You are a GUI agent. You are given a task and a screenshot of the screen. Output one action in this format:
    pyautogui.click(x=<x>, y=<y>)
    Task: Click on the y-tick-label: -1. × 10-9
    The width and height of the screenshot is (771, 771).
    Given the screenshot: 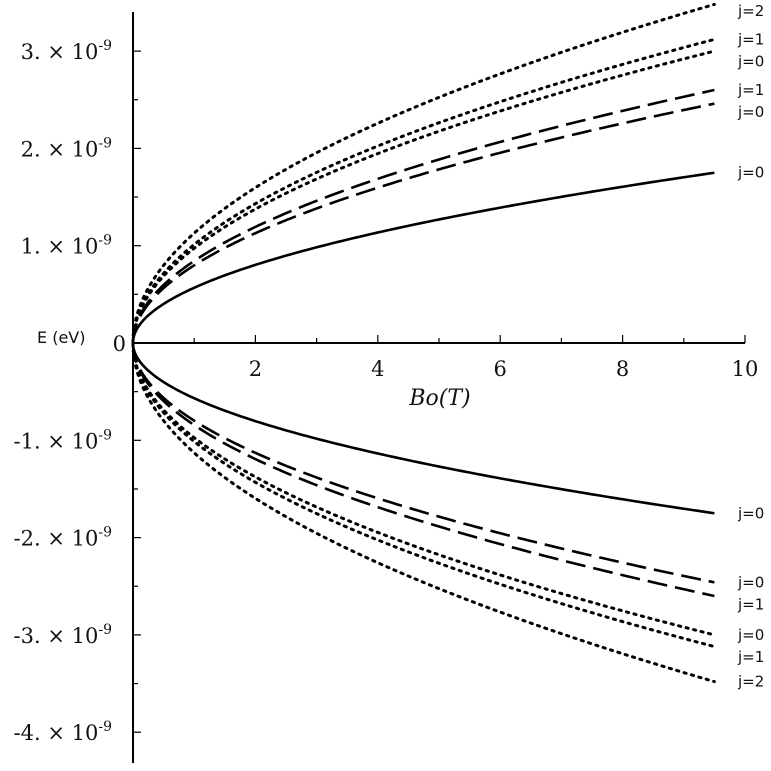 What is the action you would take?
    pyautogui.click(x=63, y=440)
    